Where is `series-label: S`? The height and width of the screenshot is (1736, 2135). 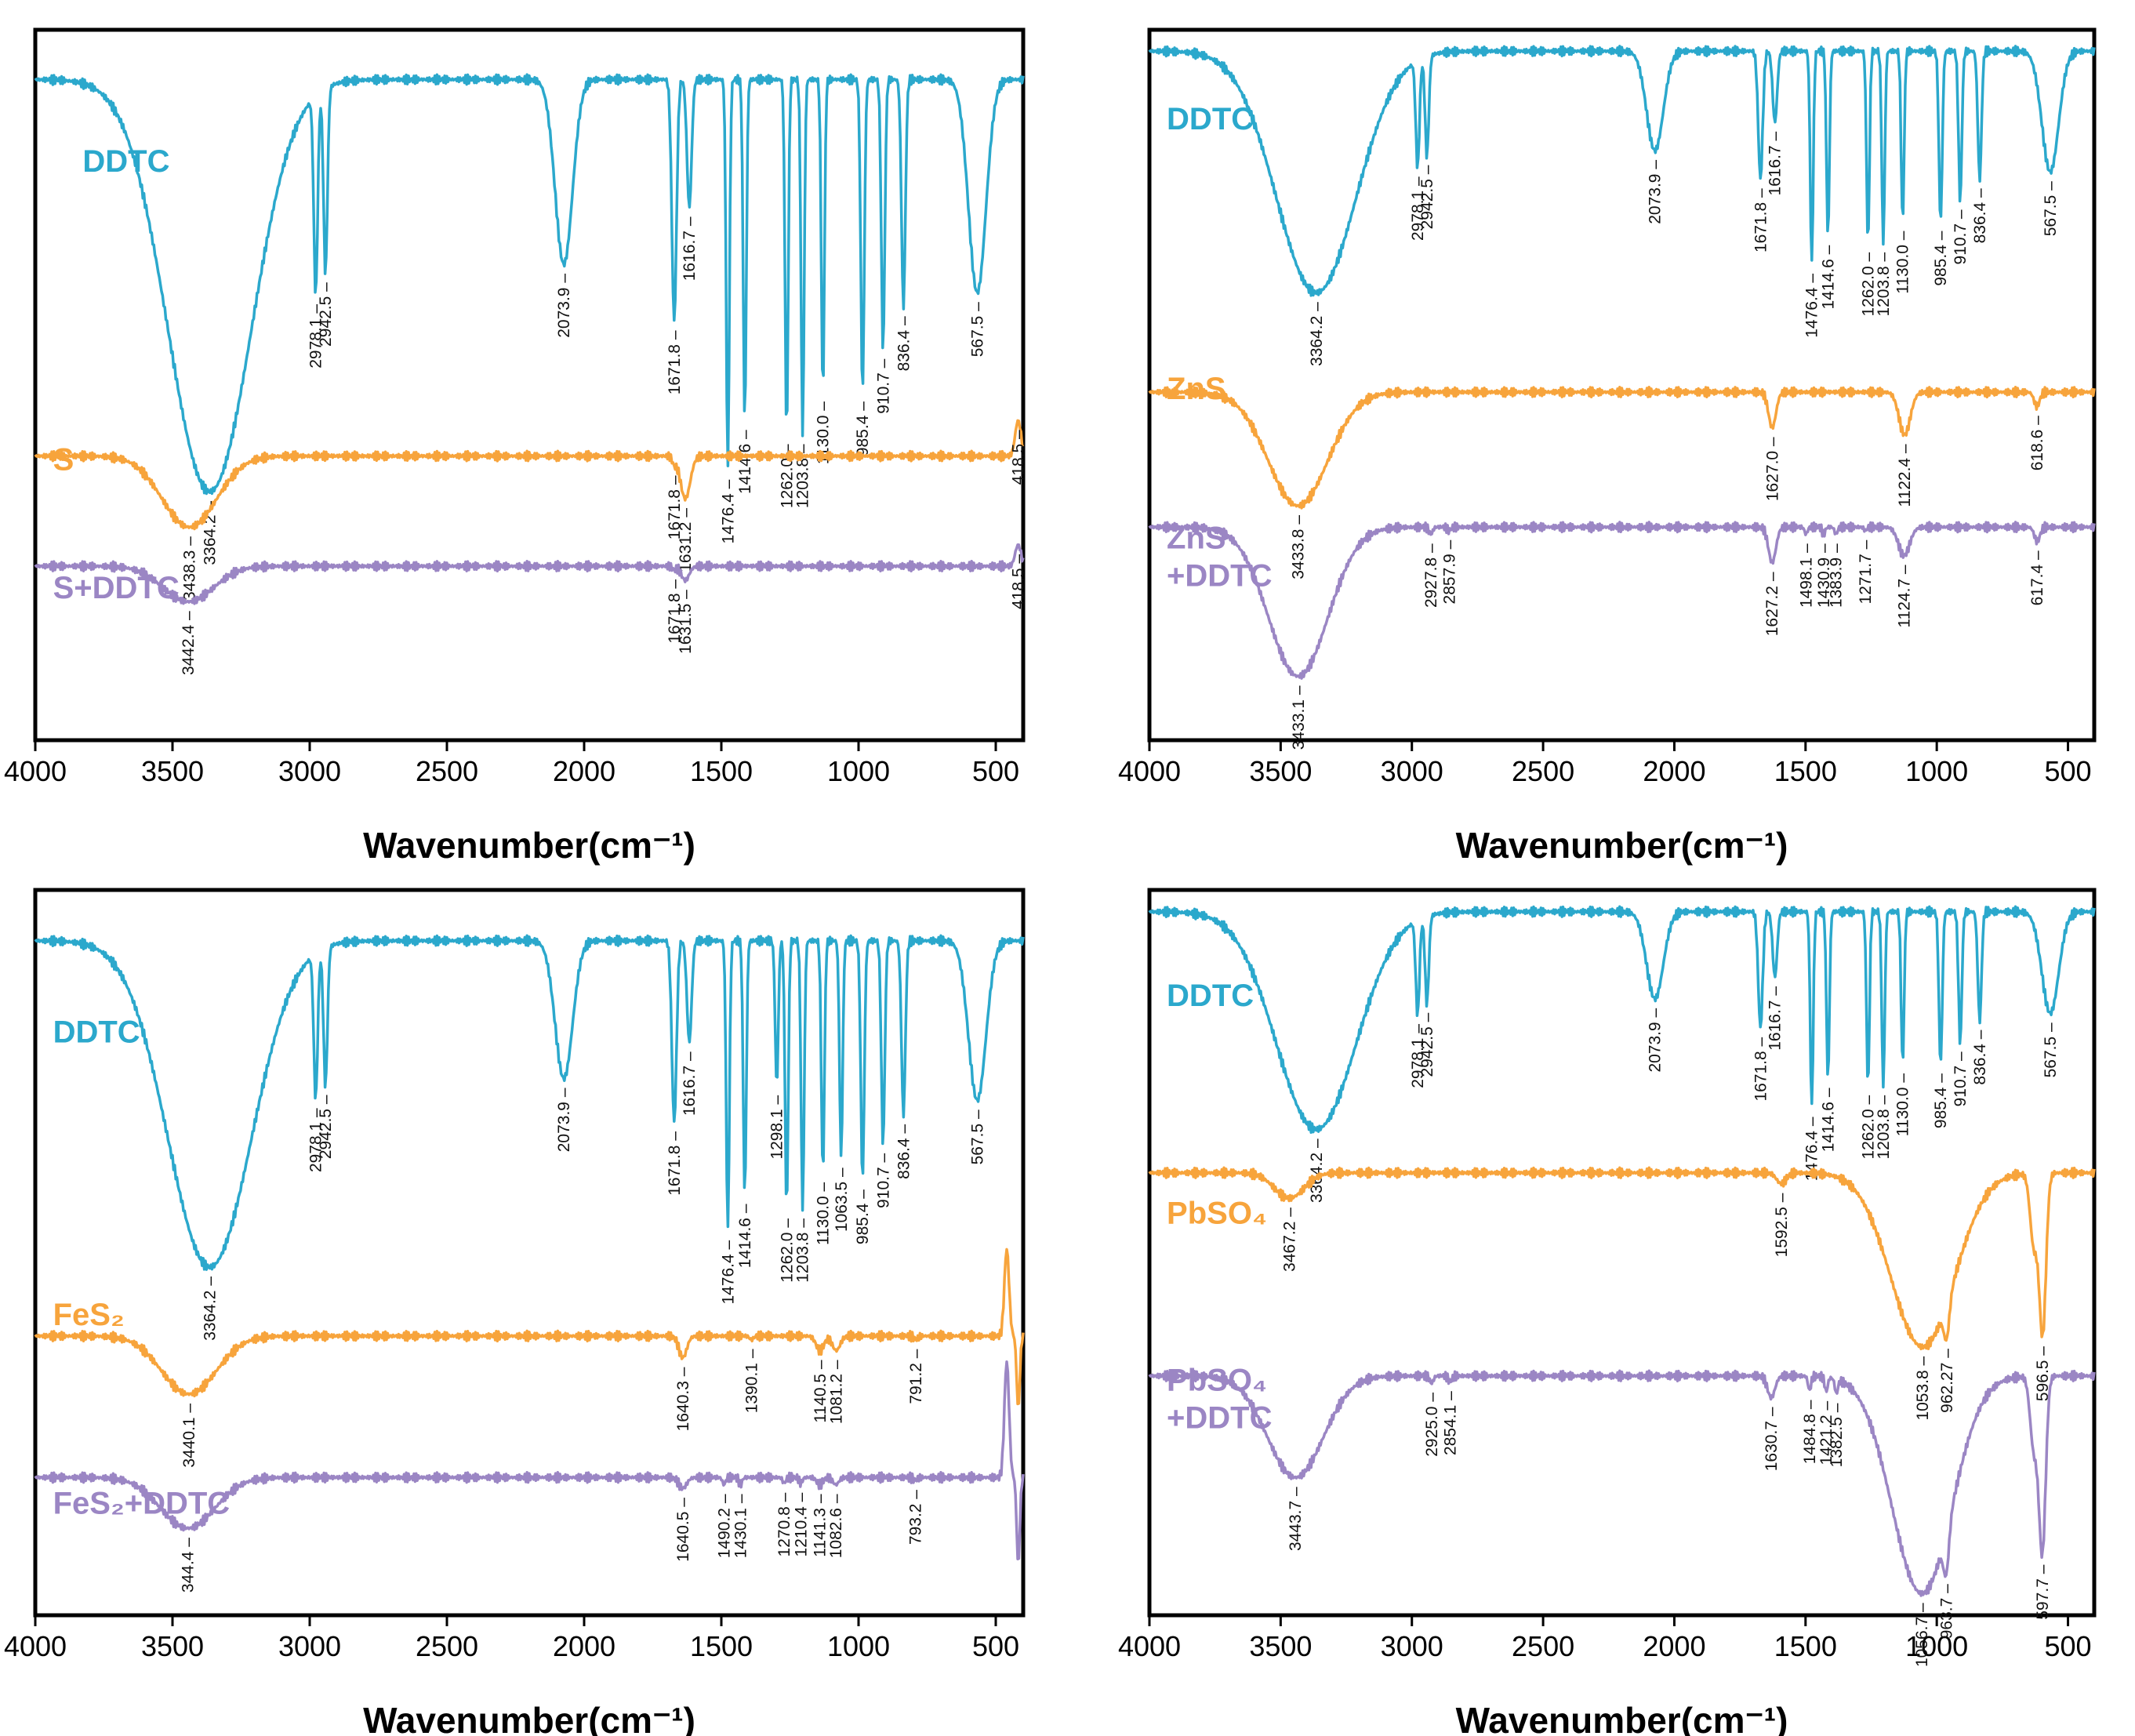
series-label: S is located at coordinates (63, 460).